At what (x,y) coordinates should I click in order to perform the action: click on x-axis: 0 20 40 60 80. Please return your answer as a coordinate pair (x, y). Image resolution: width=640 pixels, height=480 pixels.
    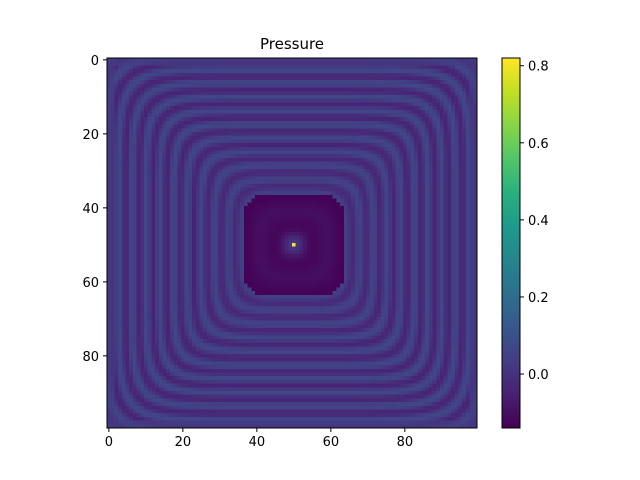
    Looking at the image, I should click on (259, 439).